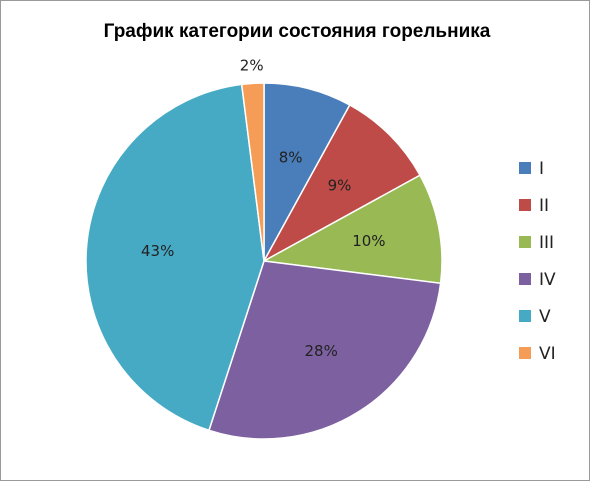  Describe the element at coordinates (525, 168) in the screenshot. I see `legend-swatch-I` at that location.